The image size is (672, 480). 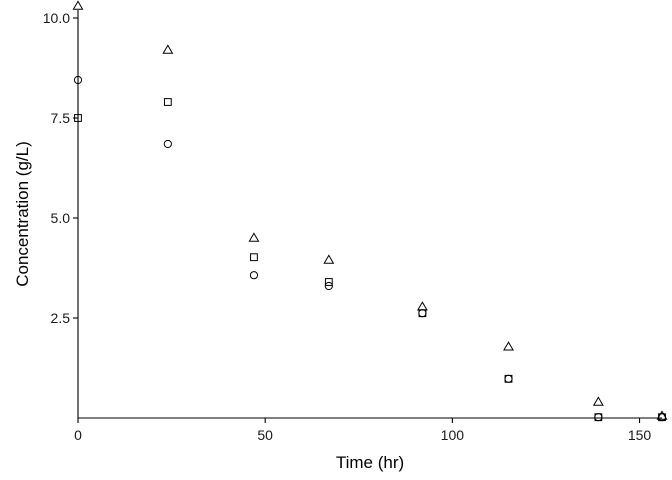 I want to click on x-tick-label: 100, so click(x=453, y=435).